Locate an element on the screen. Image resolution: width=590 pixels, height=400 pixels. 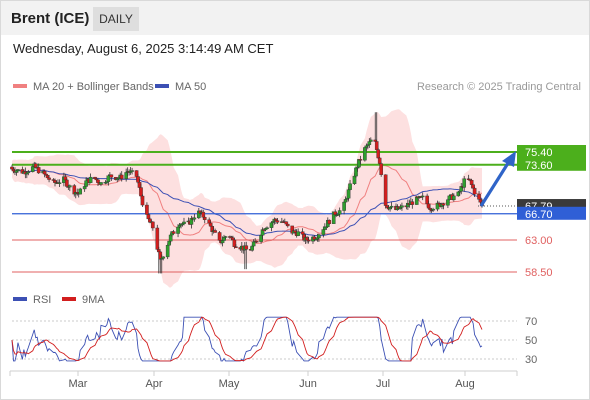
ma50-legend-swatch is located at coordinates (162, 86).